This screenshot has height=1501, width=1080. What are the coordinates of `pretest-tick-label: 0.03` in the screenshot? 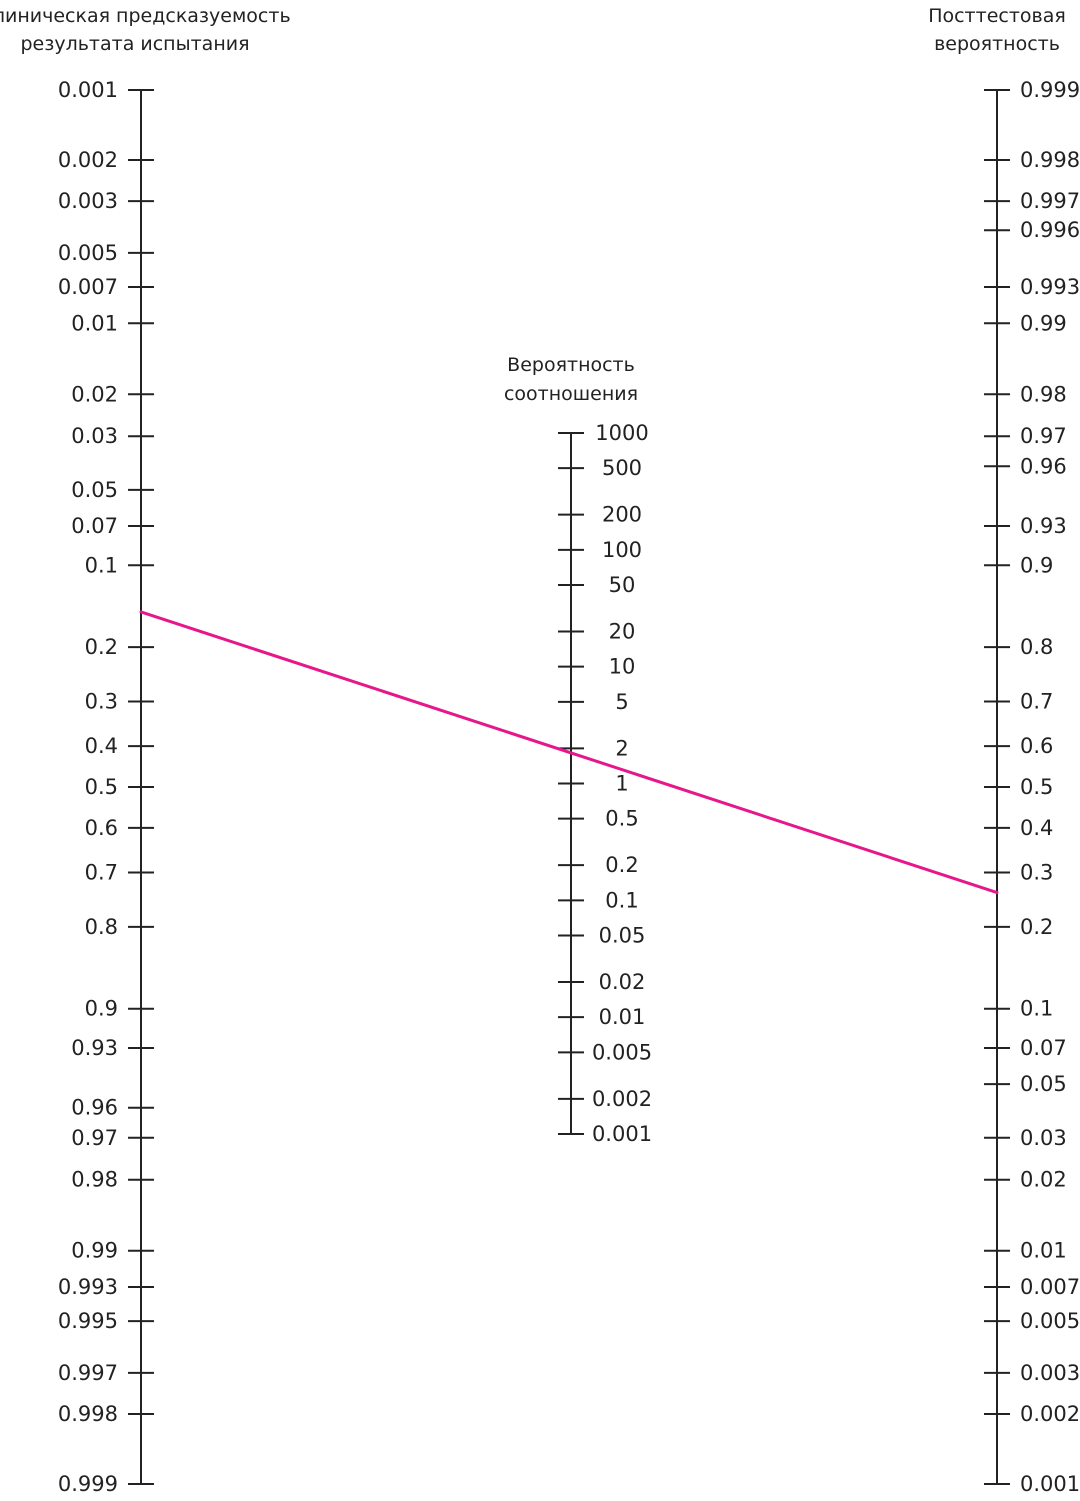 It's located at (94, 436).